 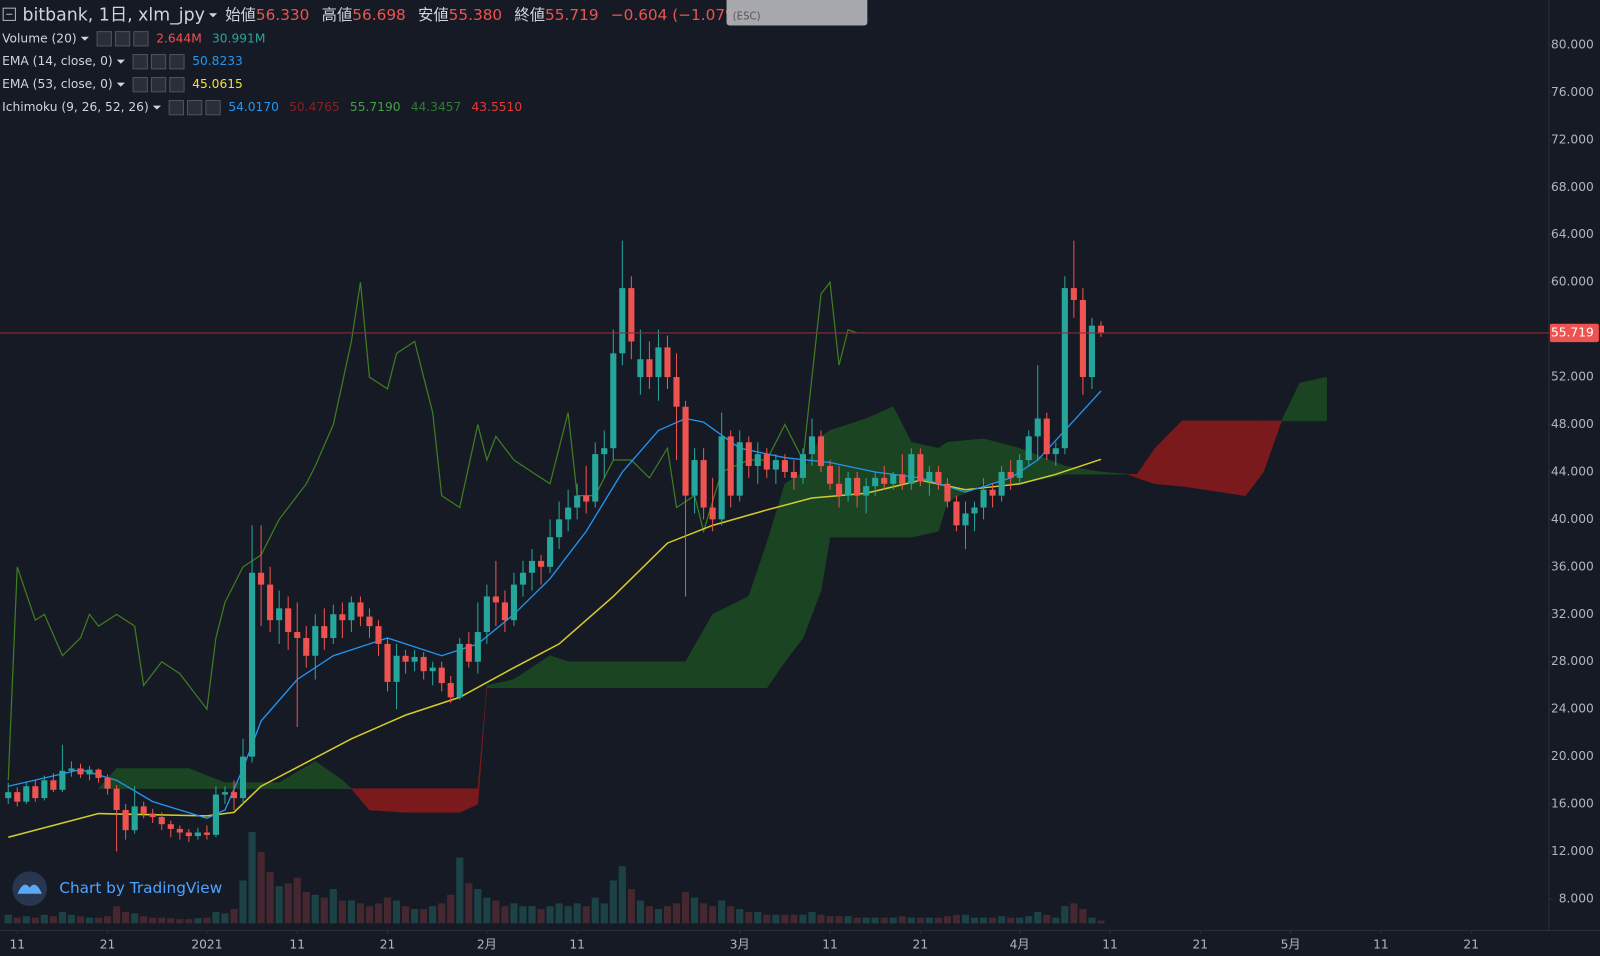 What do you see at coordinates (921, 944) in the screenshot?
I see `x-tick-label: 21` at bounding box center [921, 944].